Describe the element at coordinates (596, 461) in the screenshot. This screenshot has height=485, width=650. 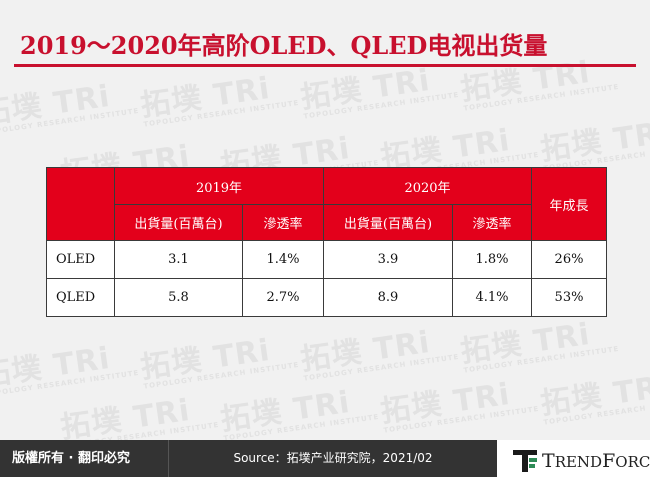
I see `logo-wordmark: TRENDFORCE` at that location.